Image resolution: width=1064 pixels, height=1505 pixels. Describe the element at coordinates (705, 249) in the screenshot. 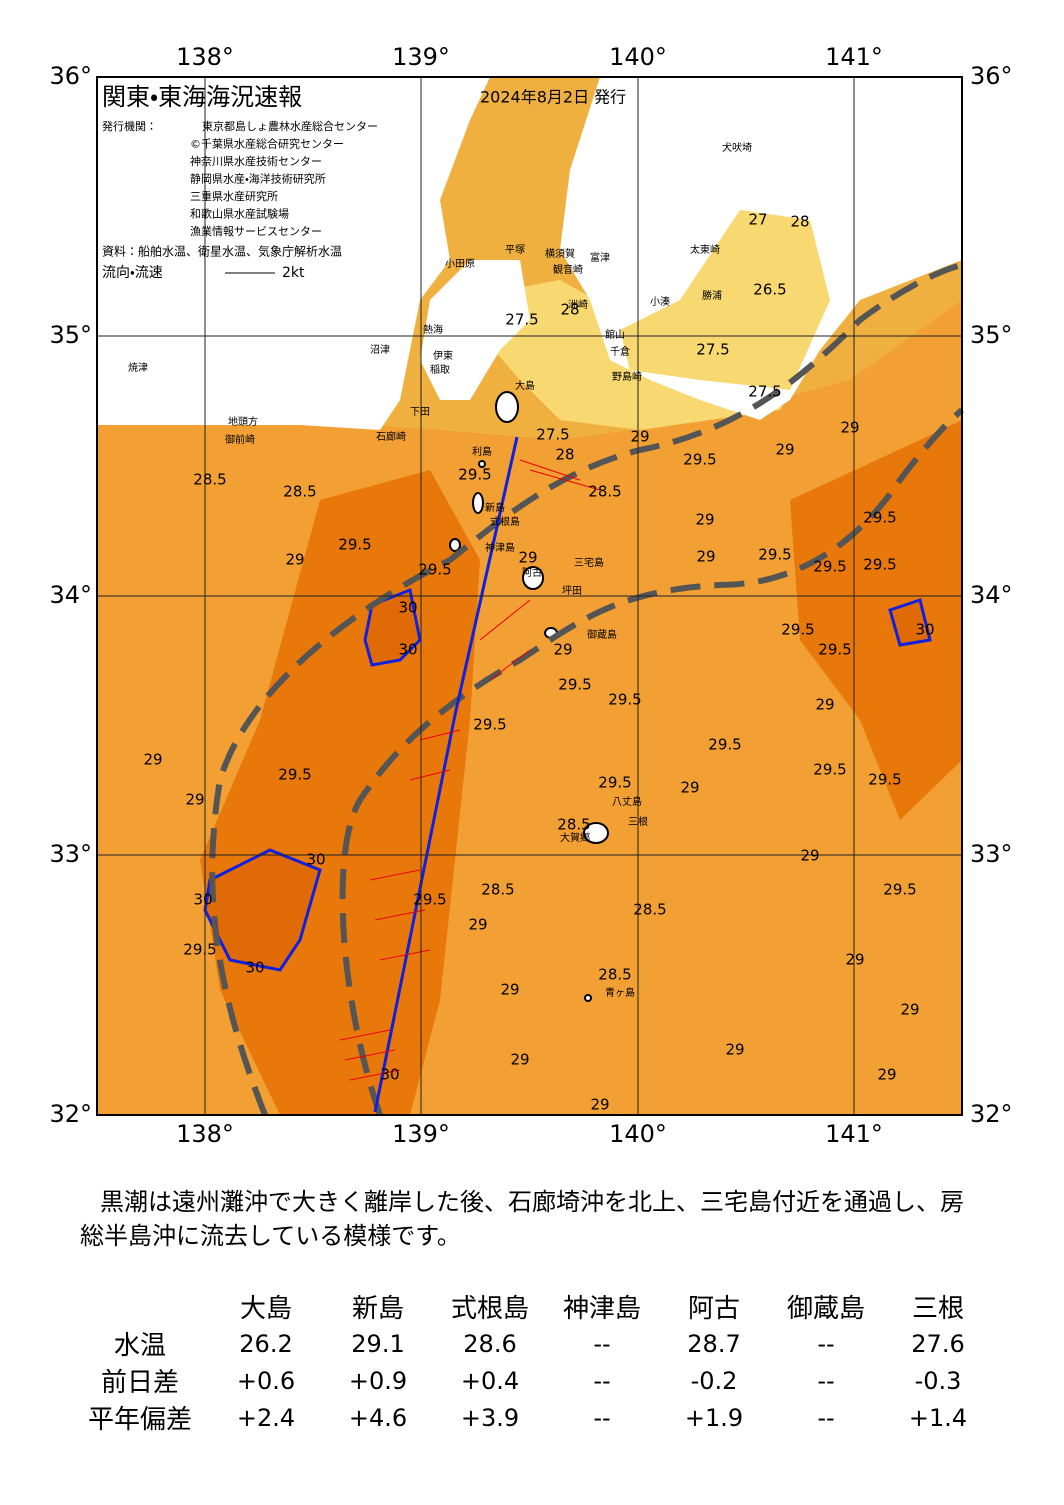

I see `place-name: 太東崎` at that location.